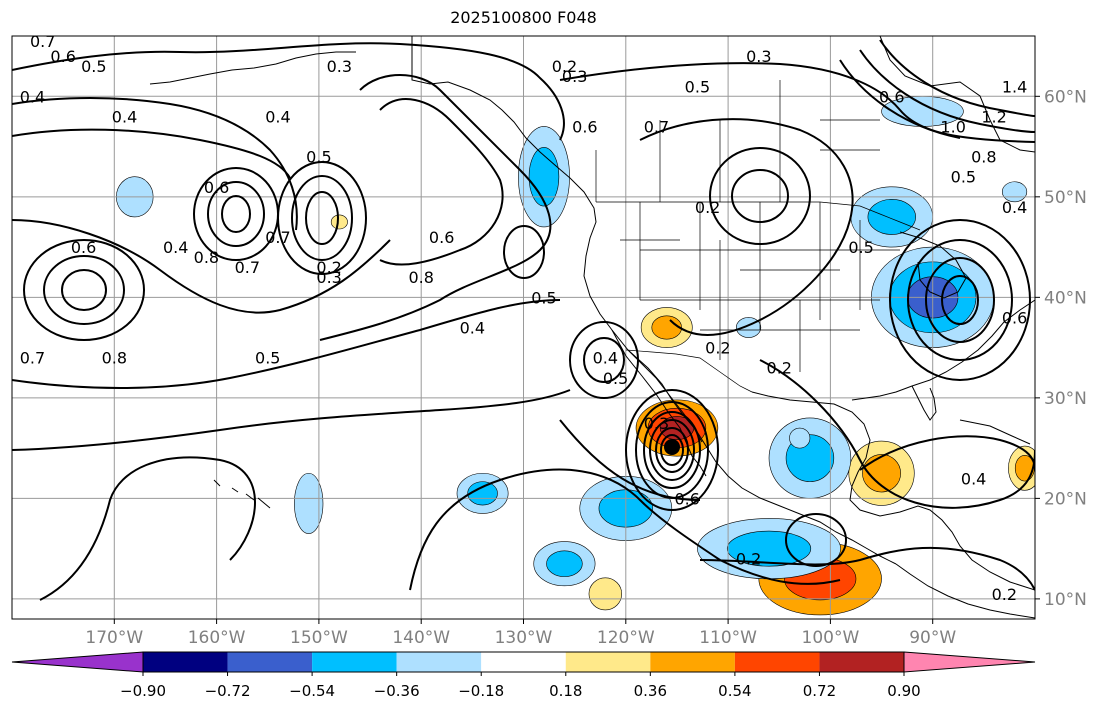  I want to click on contour-label: 1.0, so click(952, 126).